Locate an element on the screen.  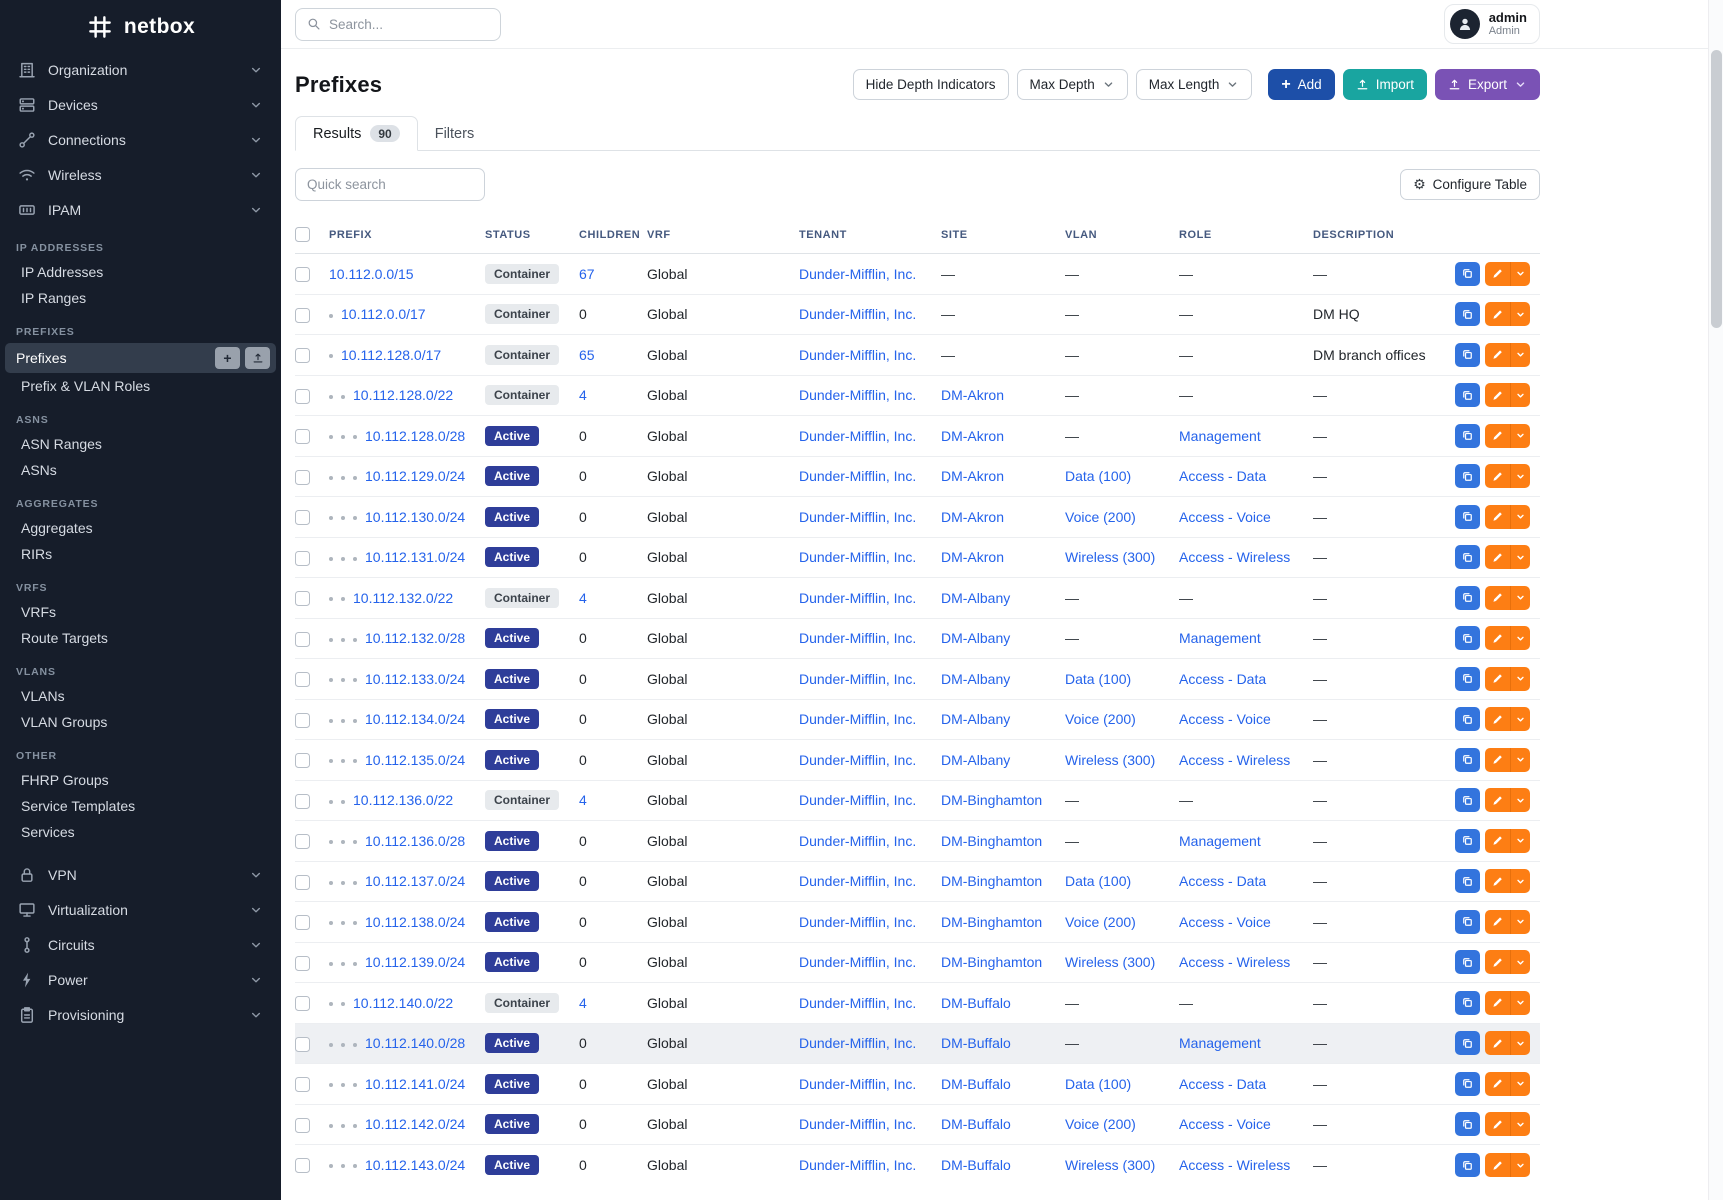
export-dropdown: Export is located at coordinates (1487, 84).